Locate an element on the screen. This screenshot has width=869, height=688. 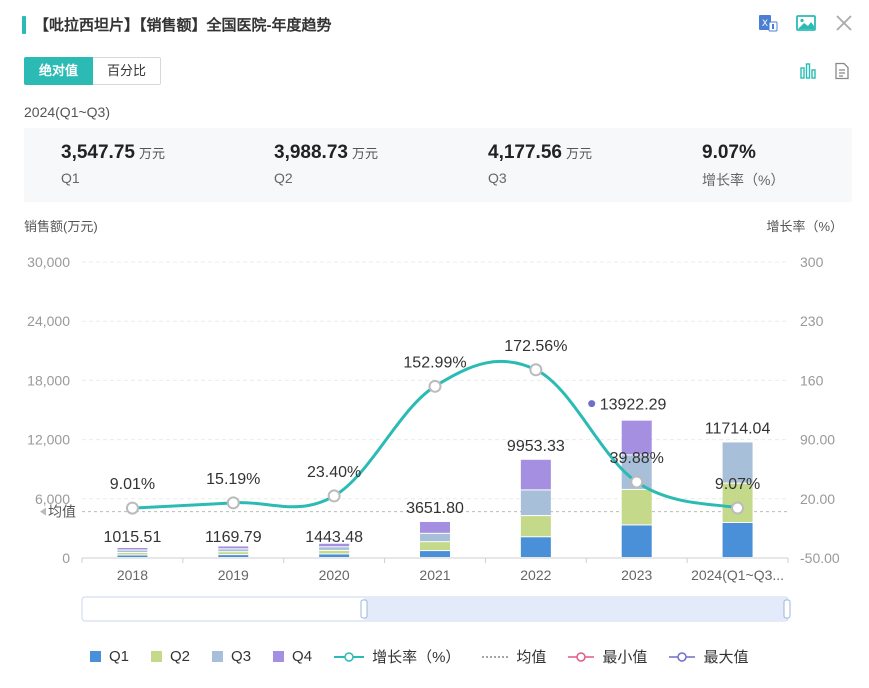
y-tick-label: 30,000 is located at coordinates (48, 262).